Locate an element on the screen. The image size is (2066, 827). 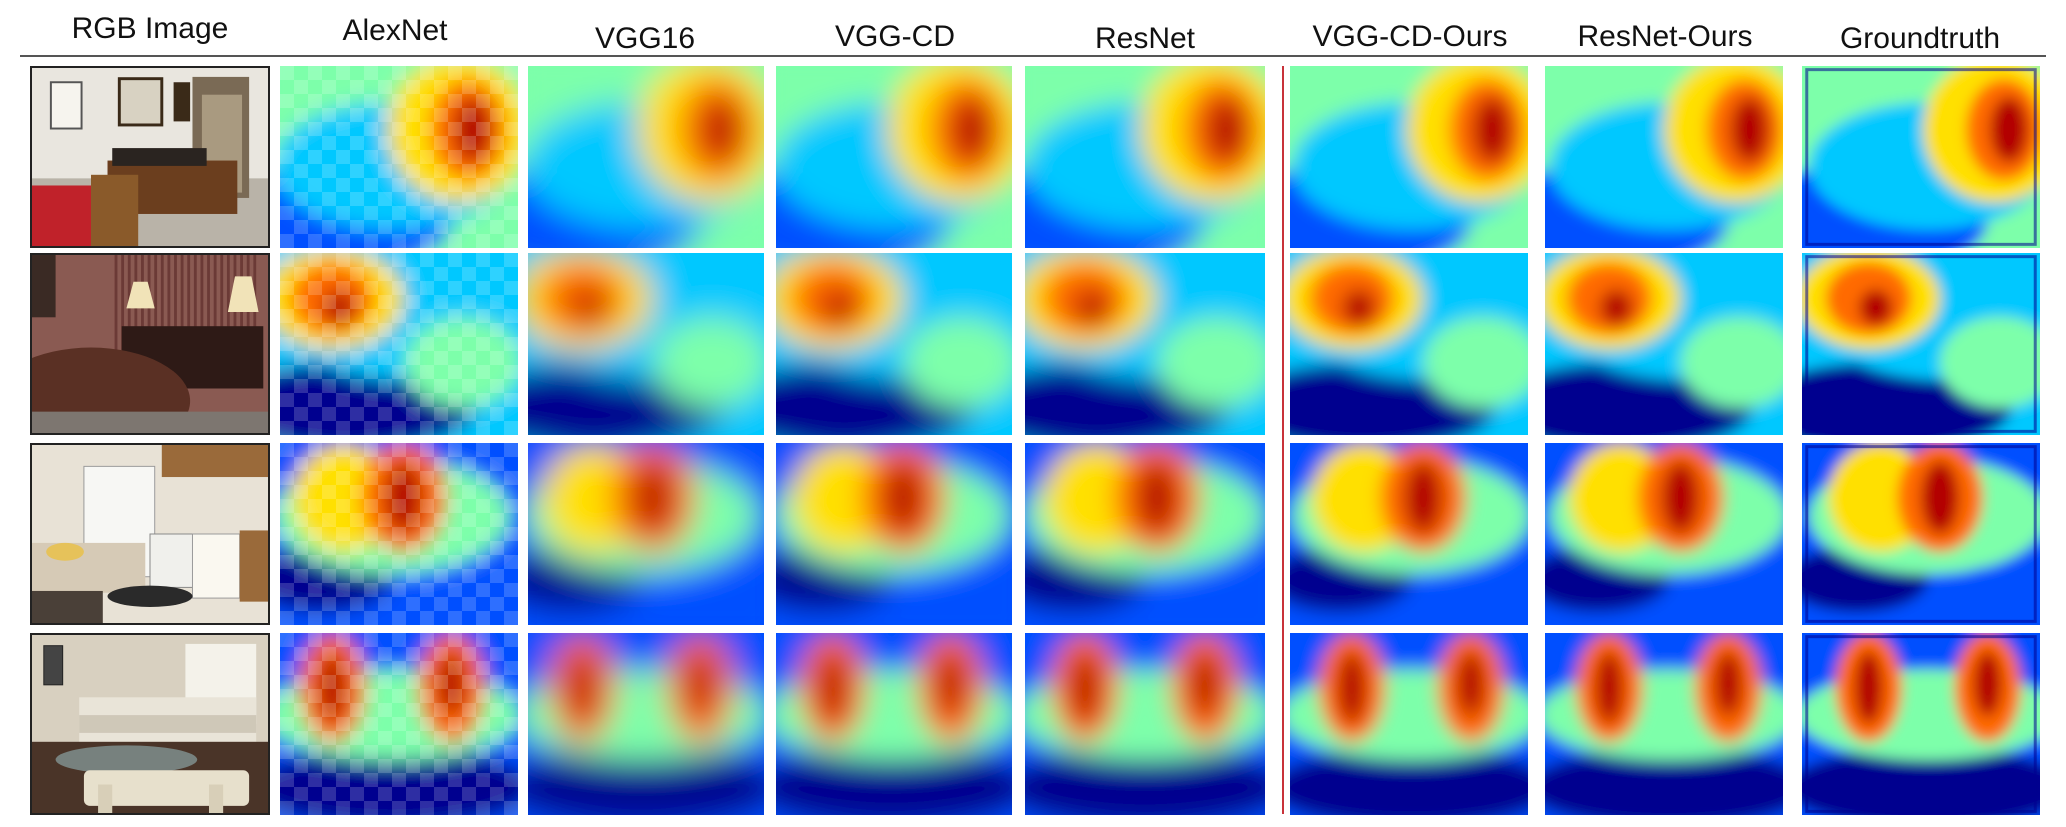
depth-map-office-vgg16 is located at coordinates (646, 157).